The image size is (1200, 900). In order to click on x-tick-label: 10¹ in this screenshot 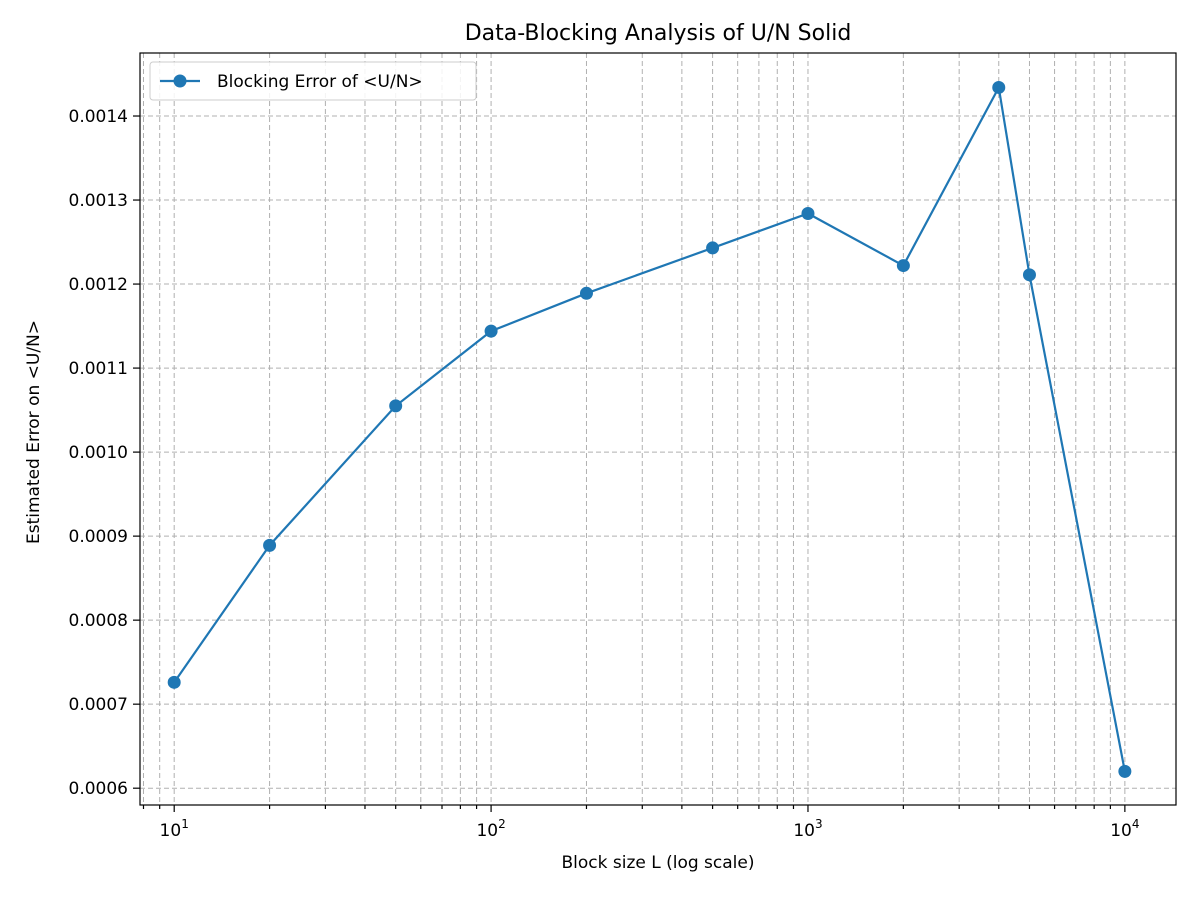, I will do `click(174, 829)`.